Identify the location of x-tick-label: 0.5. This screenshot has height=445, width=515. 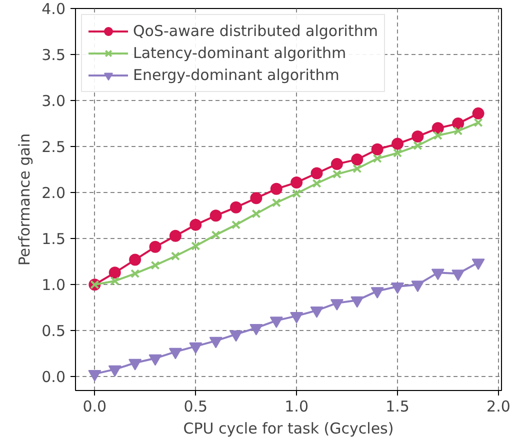
(196, 407).